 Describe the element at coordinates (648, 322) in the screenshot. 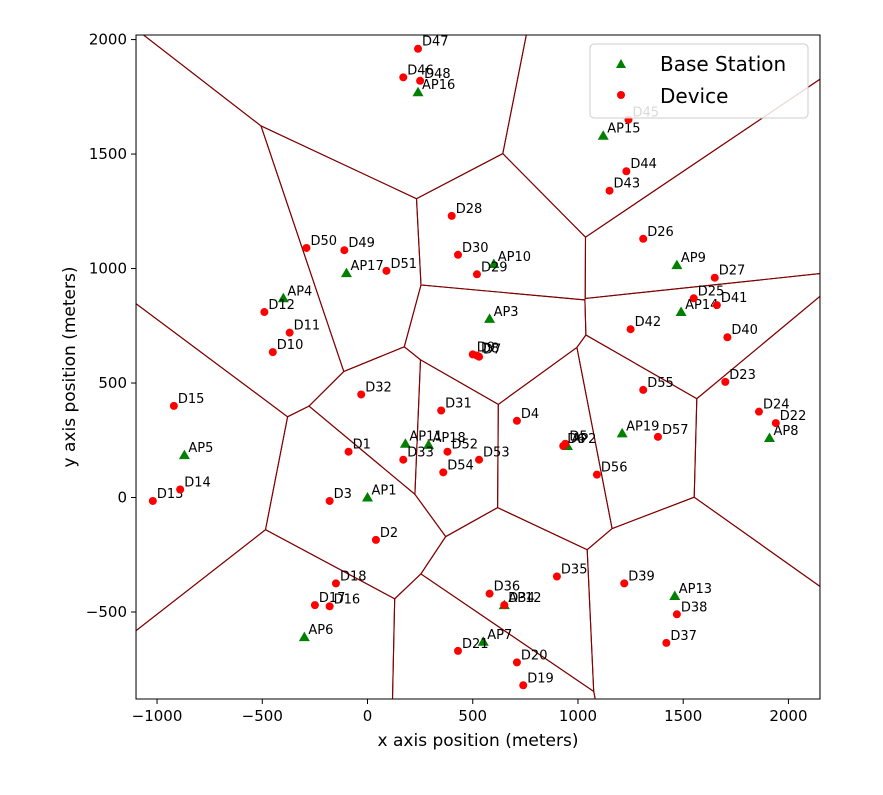

I see `device-label-d42: D42` at that location.